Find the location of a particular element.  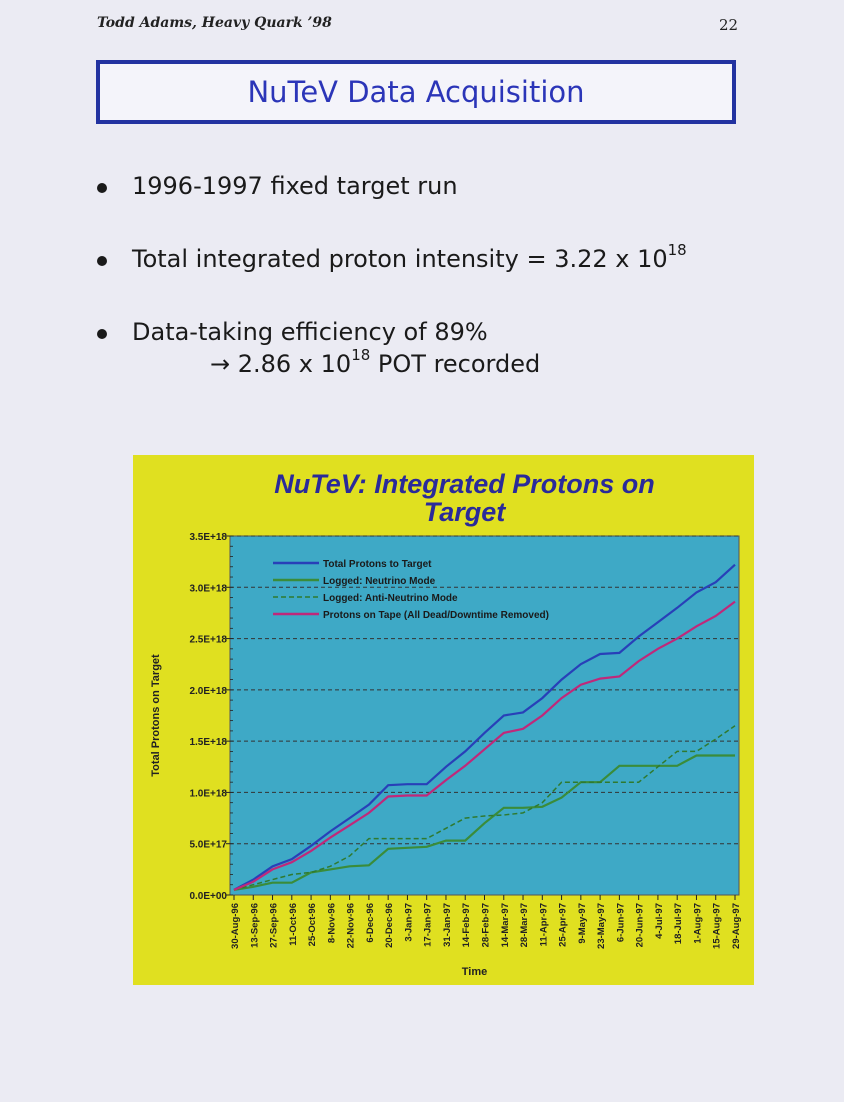

x-tick-label: 11-Apr-97 is located at coordinates (543, 924).